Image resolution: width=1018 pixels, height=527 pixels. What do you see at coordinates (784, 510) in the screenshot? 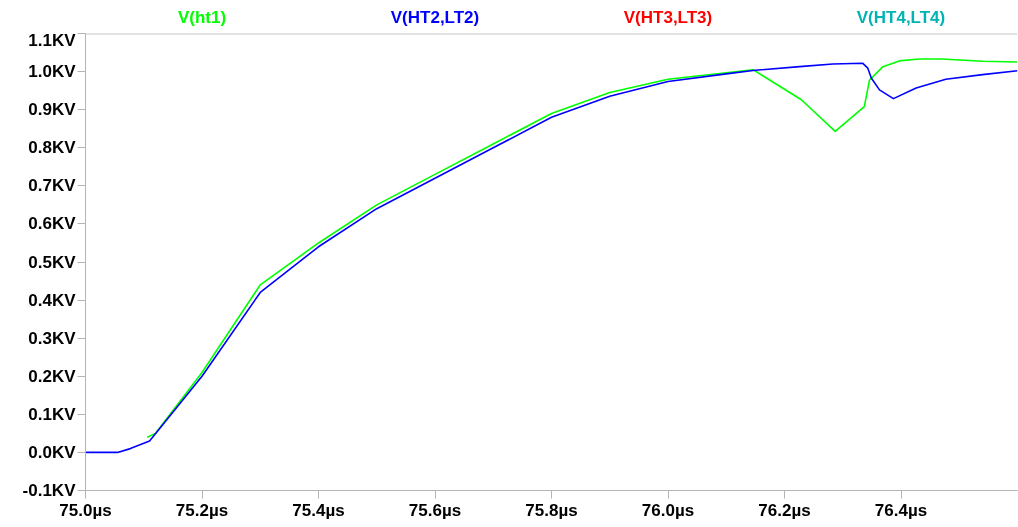
I see `x-tick-label: 76.2µs` at bounding box center [784, 510].